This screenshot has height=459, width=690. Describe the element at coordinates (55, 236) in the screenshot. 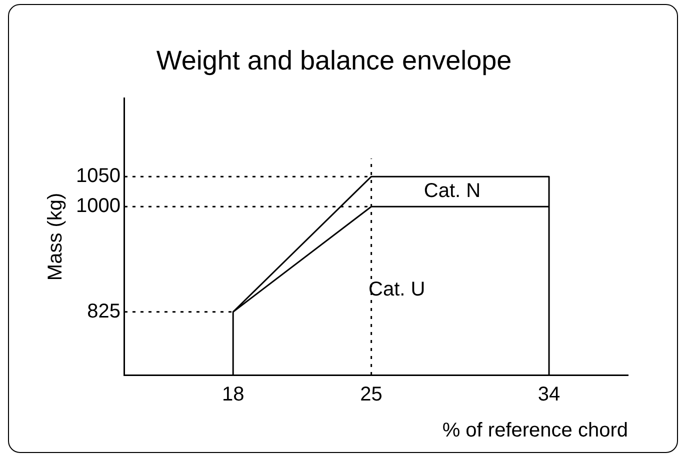

I see `y-axis-title: Mass (kg)` at that location.